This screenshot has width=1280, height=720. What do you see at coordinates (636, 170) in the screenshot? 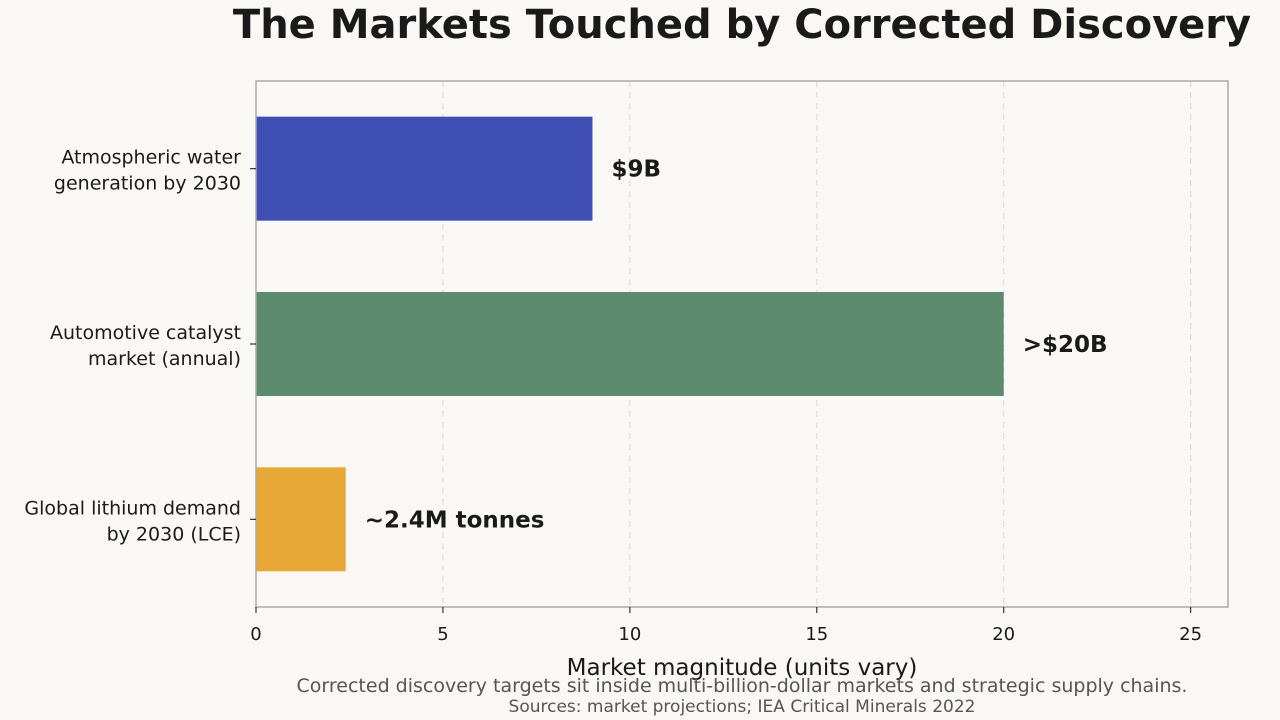
I see `data-label: $9B` at bounding box center [636, 170].